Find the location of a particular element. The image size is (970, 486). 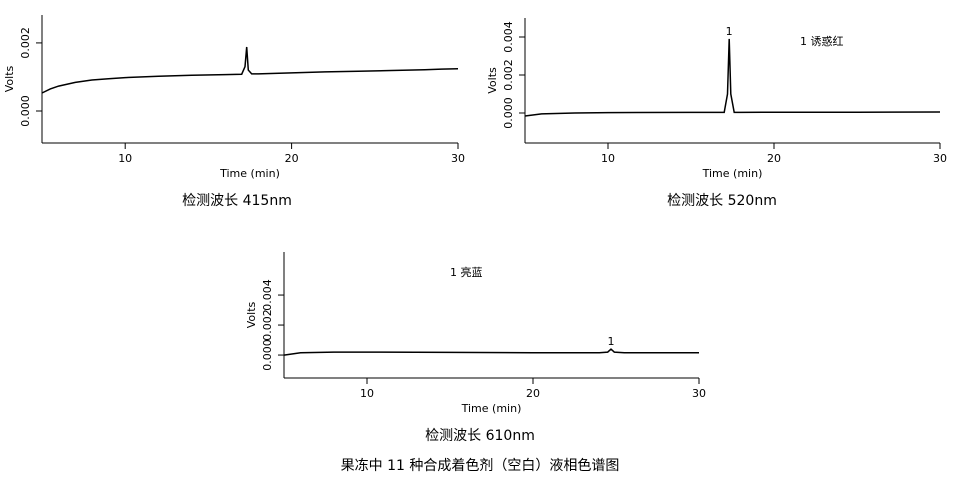

figure-caption: 果冻中 11 种合成着色剂（空白）液相色谱图 is located at coordinates (480, 465).